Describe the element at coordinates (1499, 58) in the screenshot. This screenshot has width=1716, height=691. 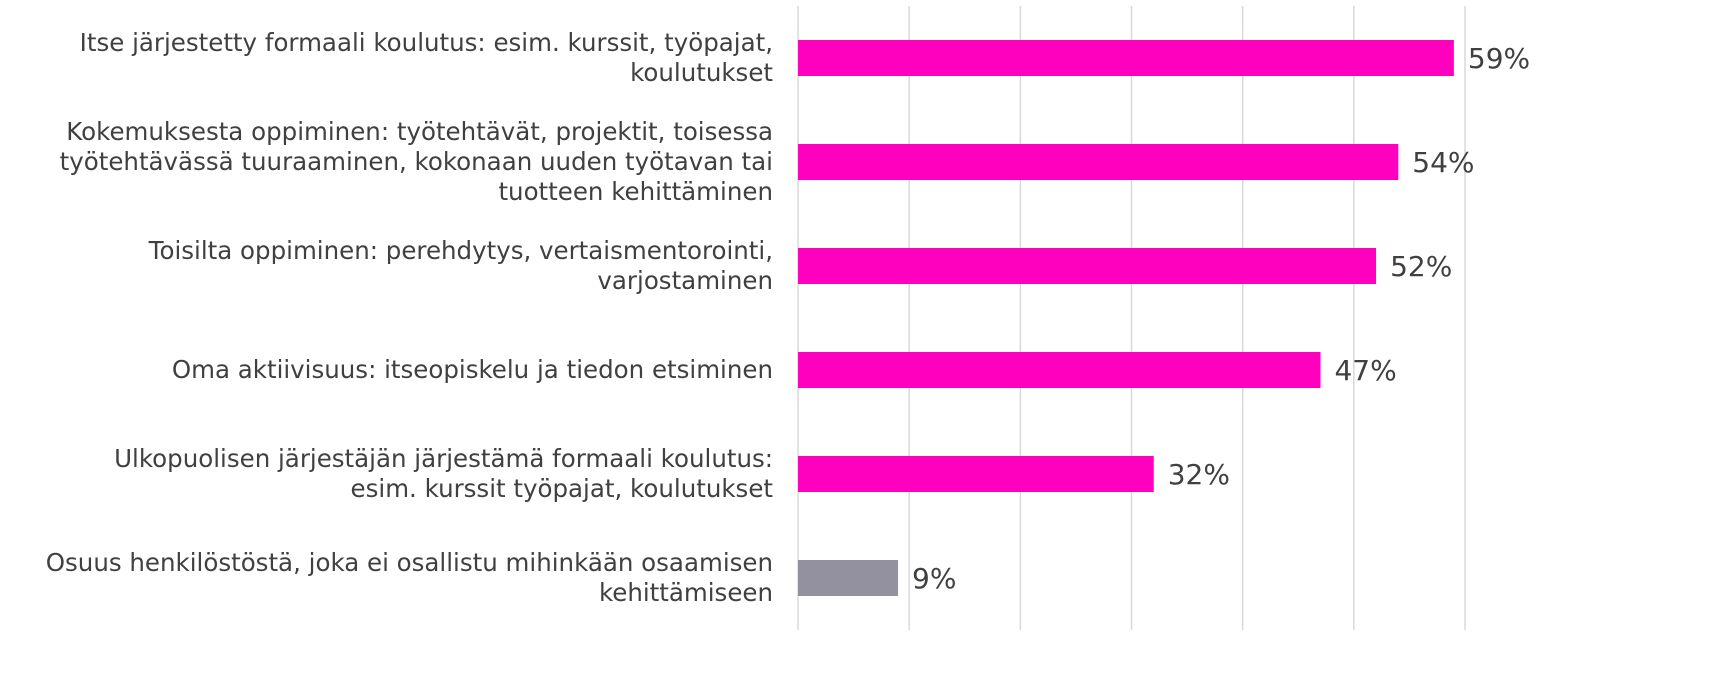
I see `value-label: 59%` at that location.